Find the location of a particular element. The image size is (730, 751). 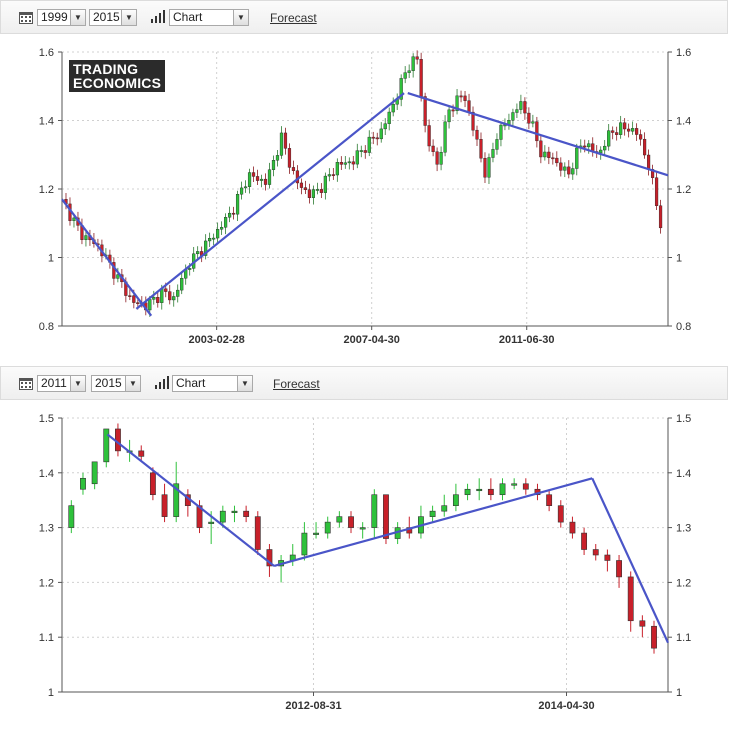

y-tick-label-right: 1.4 is located at coordinates (683, 122).